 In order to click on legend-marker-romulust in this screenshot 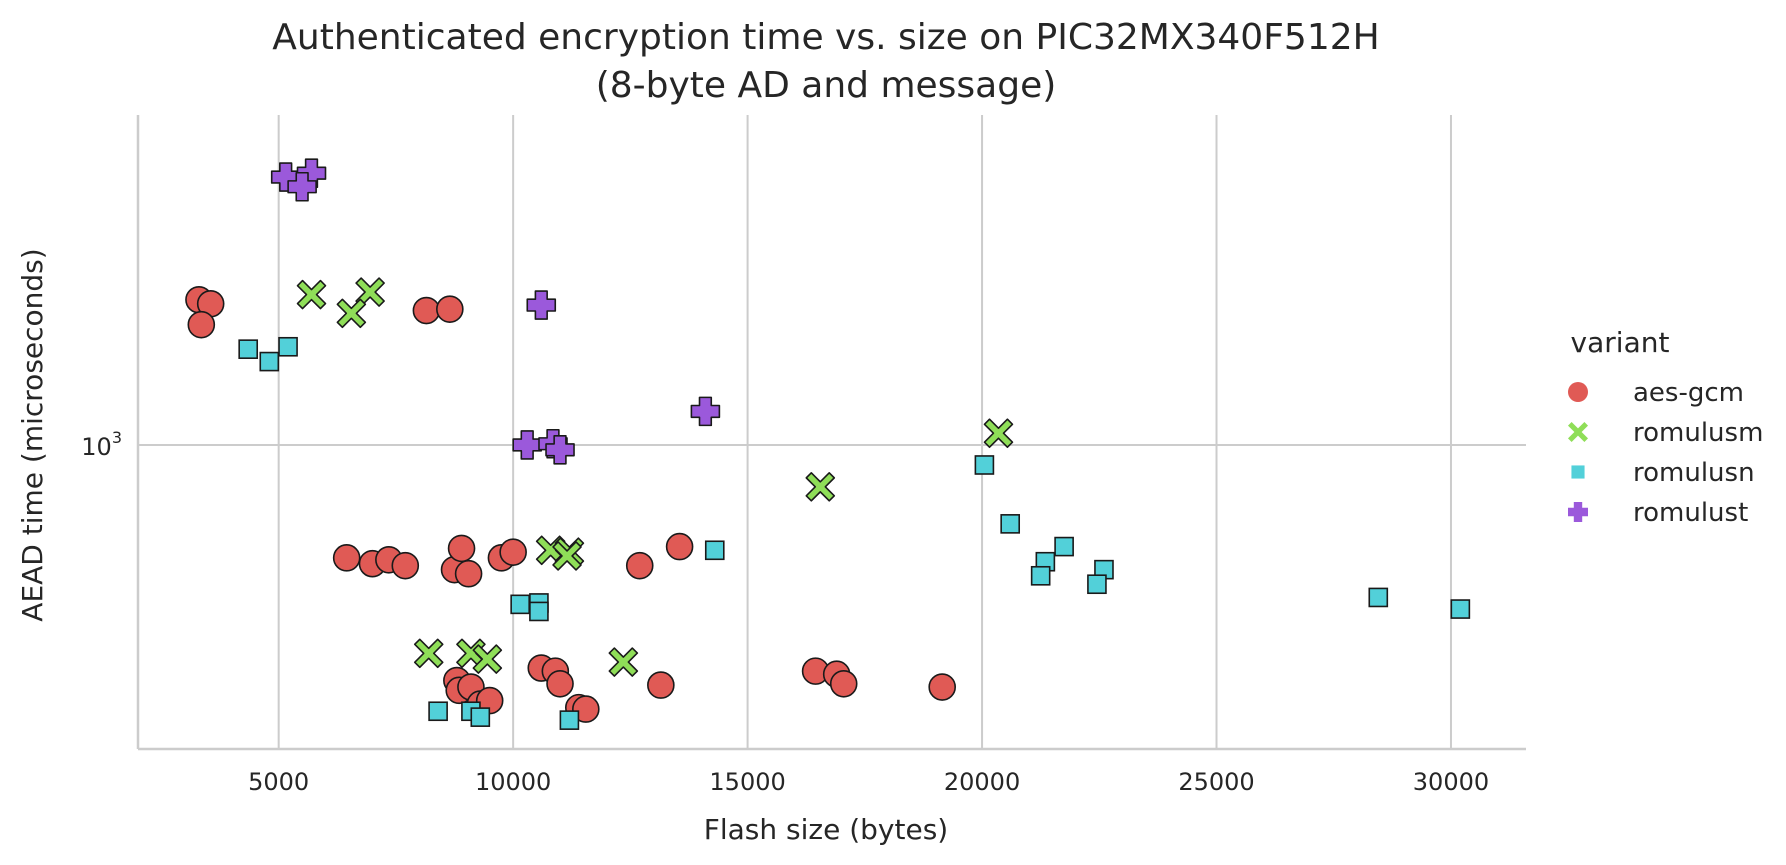, I will do `click(1578, 512)`.